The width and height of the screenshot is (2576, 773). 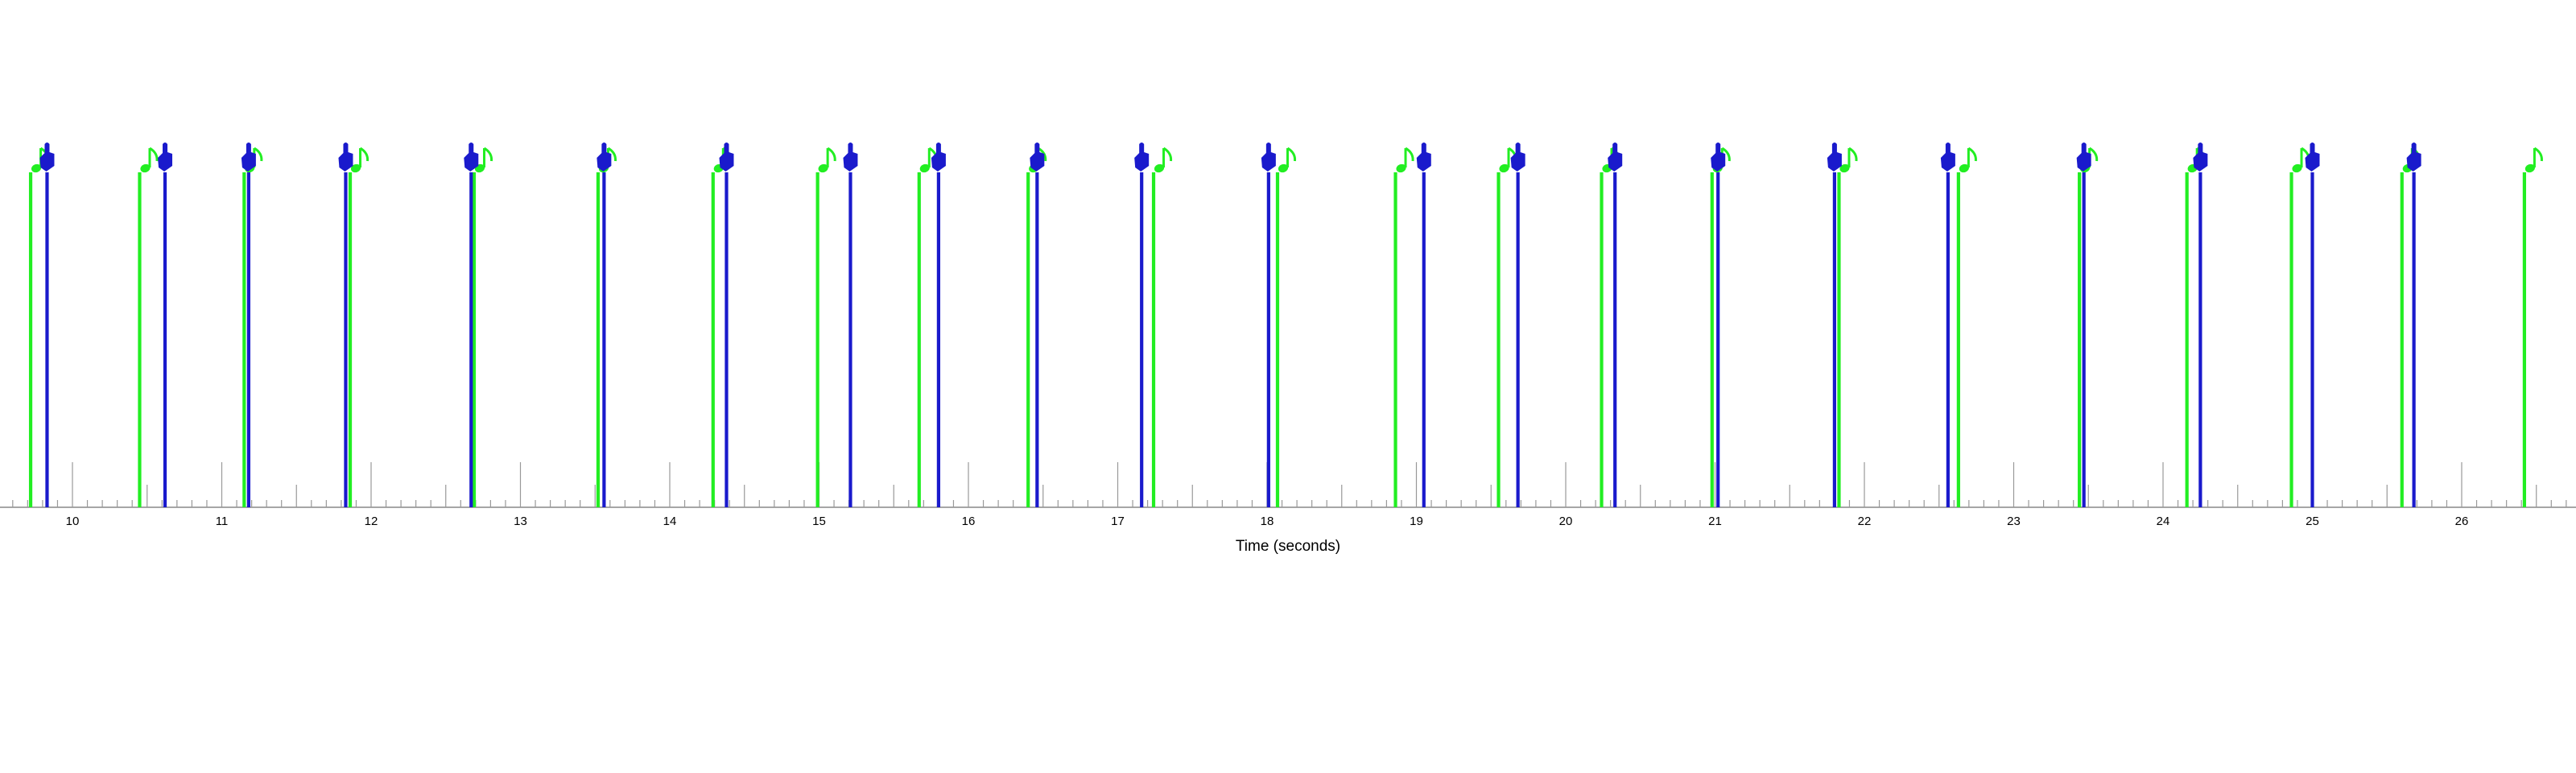 I want to click on x-tick-label: 17, so click(x=1118, y=521).